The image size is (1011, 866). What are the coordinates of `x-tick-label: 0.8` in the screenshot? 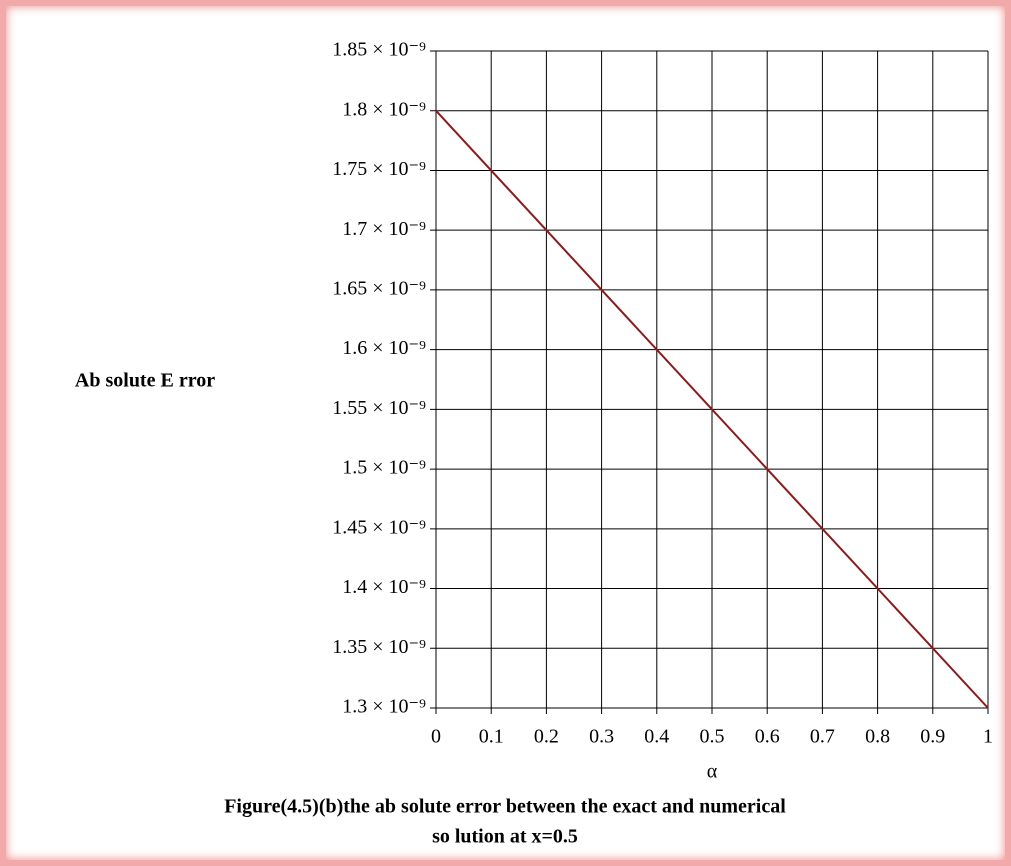 It's located at (877, 737).